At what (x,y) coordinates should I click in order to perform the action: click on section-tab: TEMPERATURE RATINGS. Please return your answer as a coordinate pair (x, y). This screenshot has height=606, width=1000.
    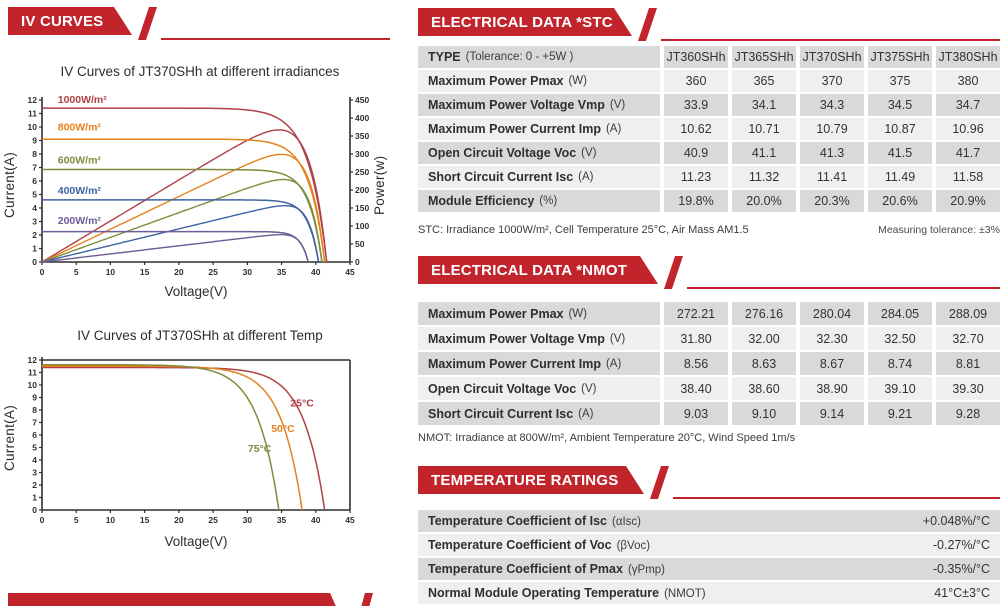
    Looking at the image, I should click on (531, 480).